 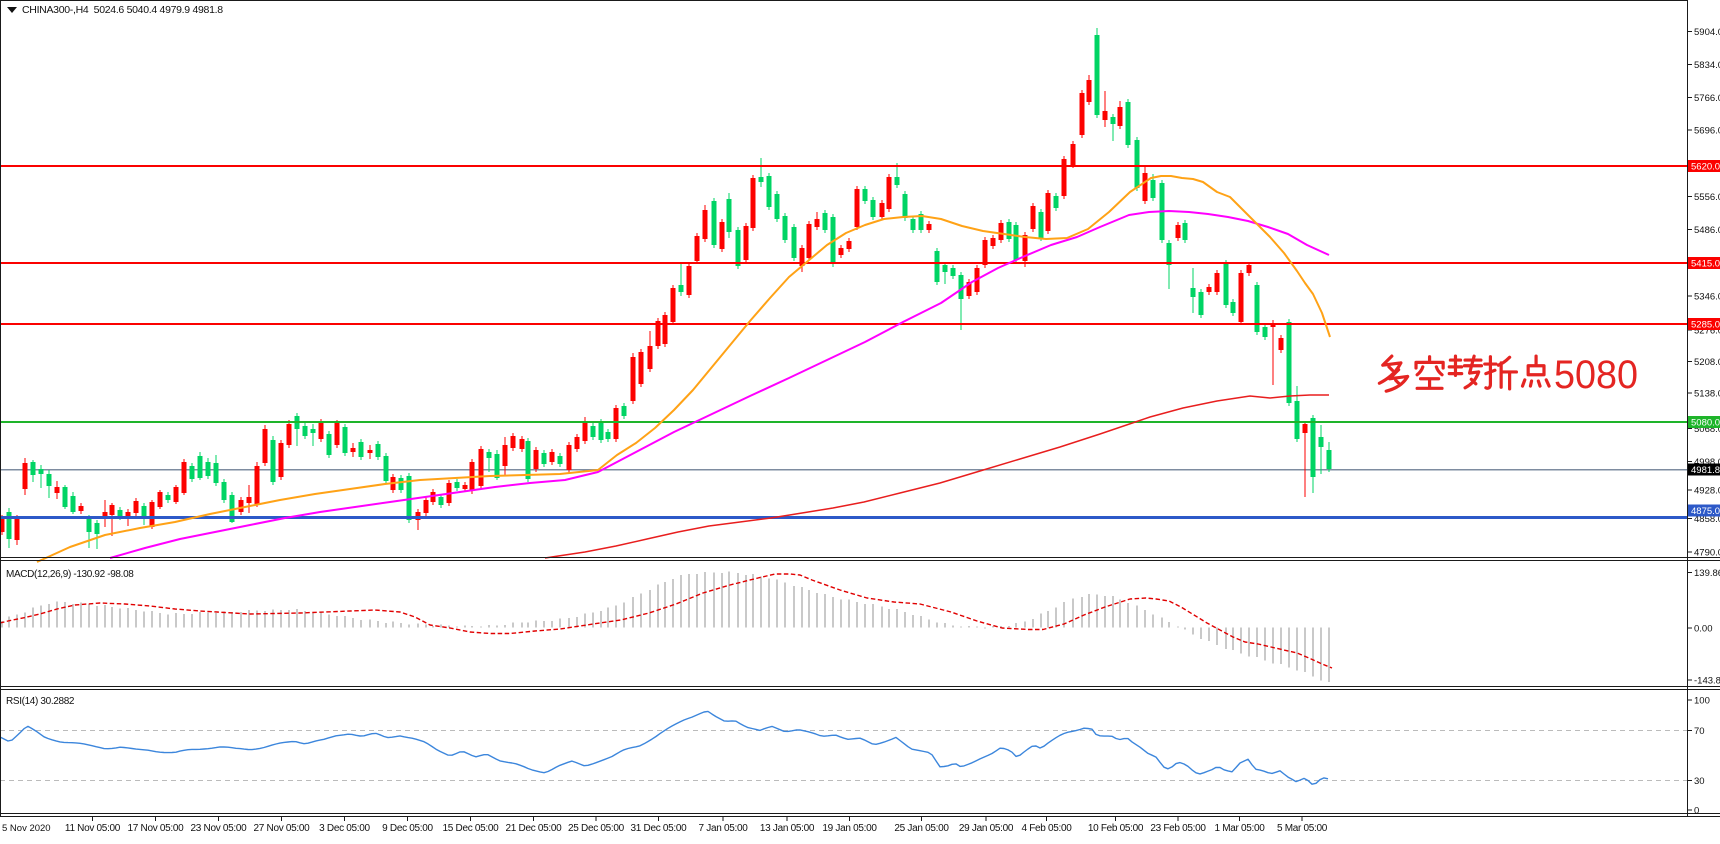 I want to click on svg-text: 17 Nov 05:00, so click(x=156, y=828).